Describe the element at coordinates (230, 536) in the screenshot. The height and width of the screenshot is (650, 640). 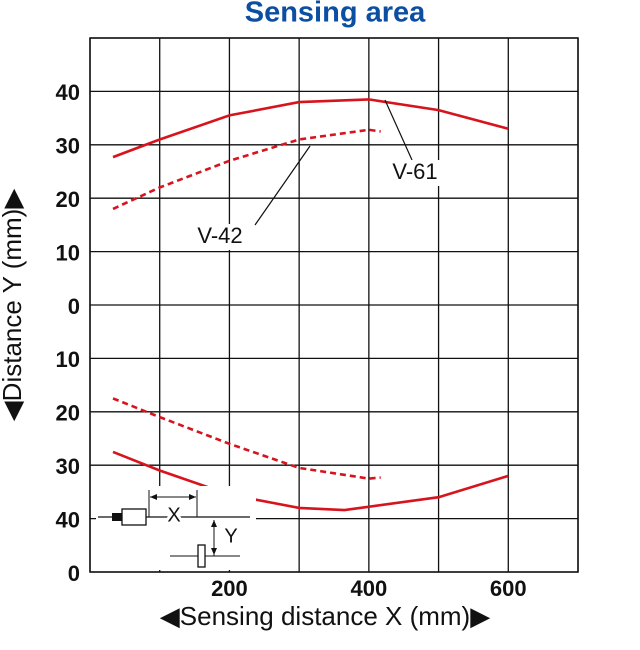
I see `diagram-label: Y` at that location.